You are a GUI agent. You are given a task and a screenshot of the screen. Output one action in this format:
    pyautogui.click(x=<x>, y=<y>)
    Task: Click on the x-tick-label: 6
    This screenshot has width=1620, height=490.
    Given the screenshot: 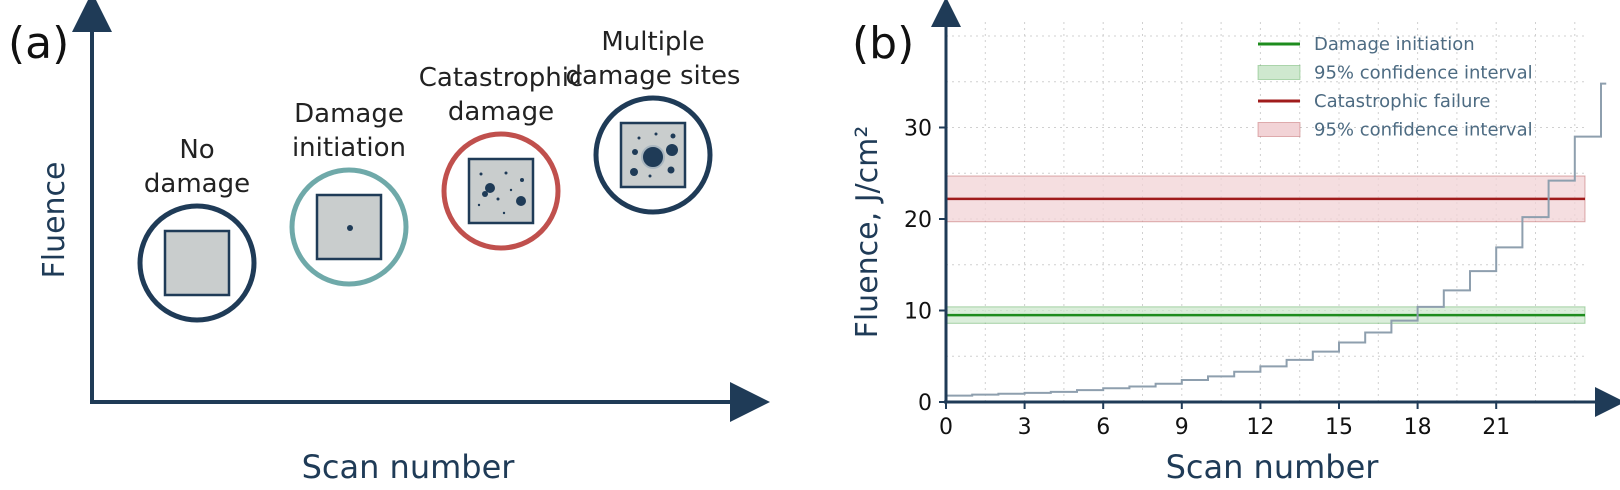 What is the action you would take?
    pyautogui.click(x=1103, y=427)
    